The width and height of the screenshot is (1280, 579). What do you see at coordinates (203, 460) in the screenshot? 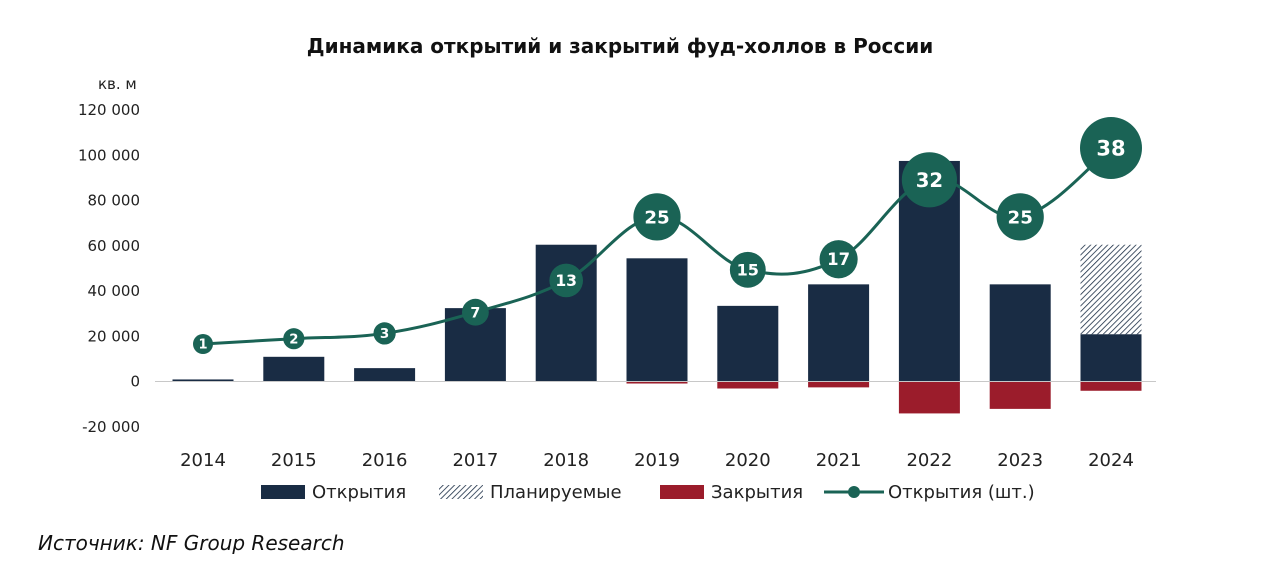
I see `x-tick-label: 2014` at bounding box center [203, 460].